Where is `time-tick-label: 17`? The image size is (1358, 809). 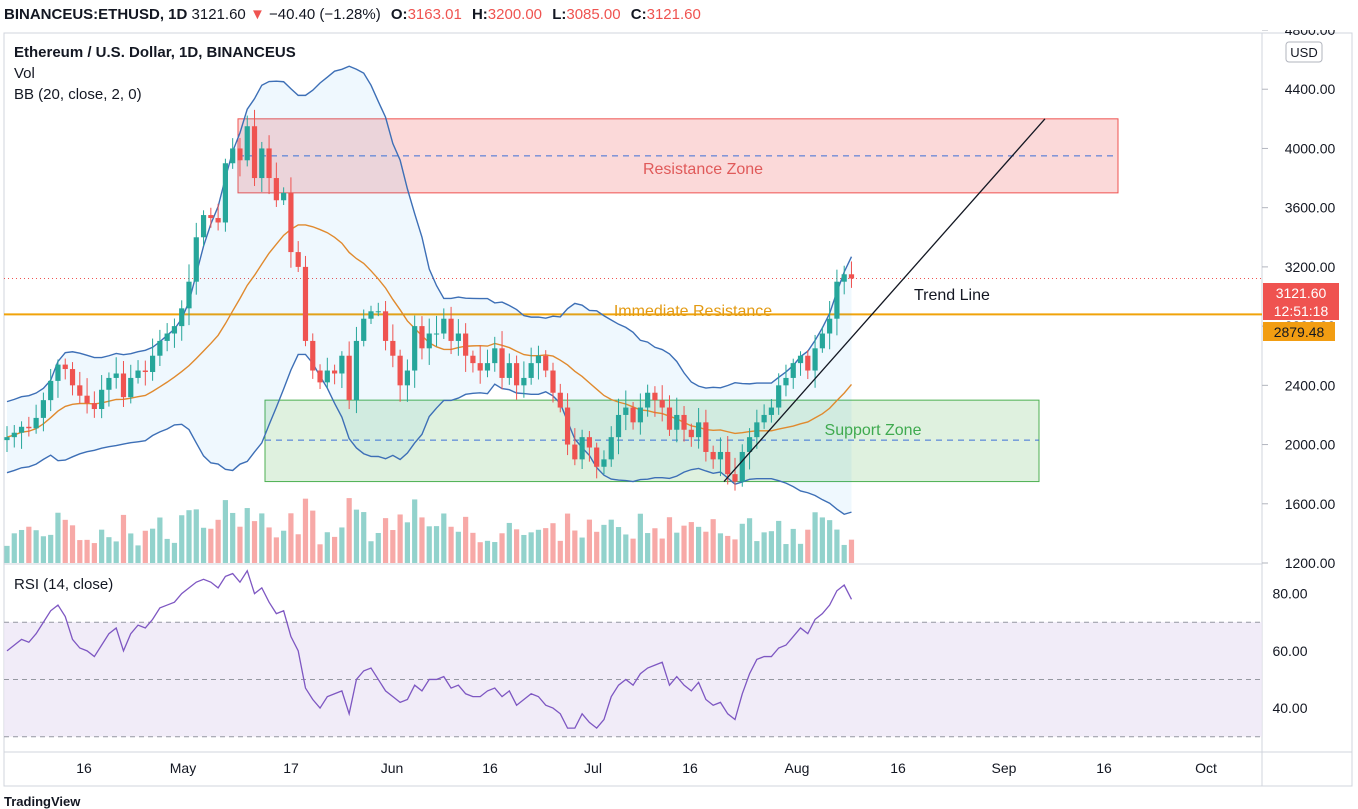 time-tick-label: 17 is located at coordinates (291, 768).